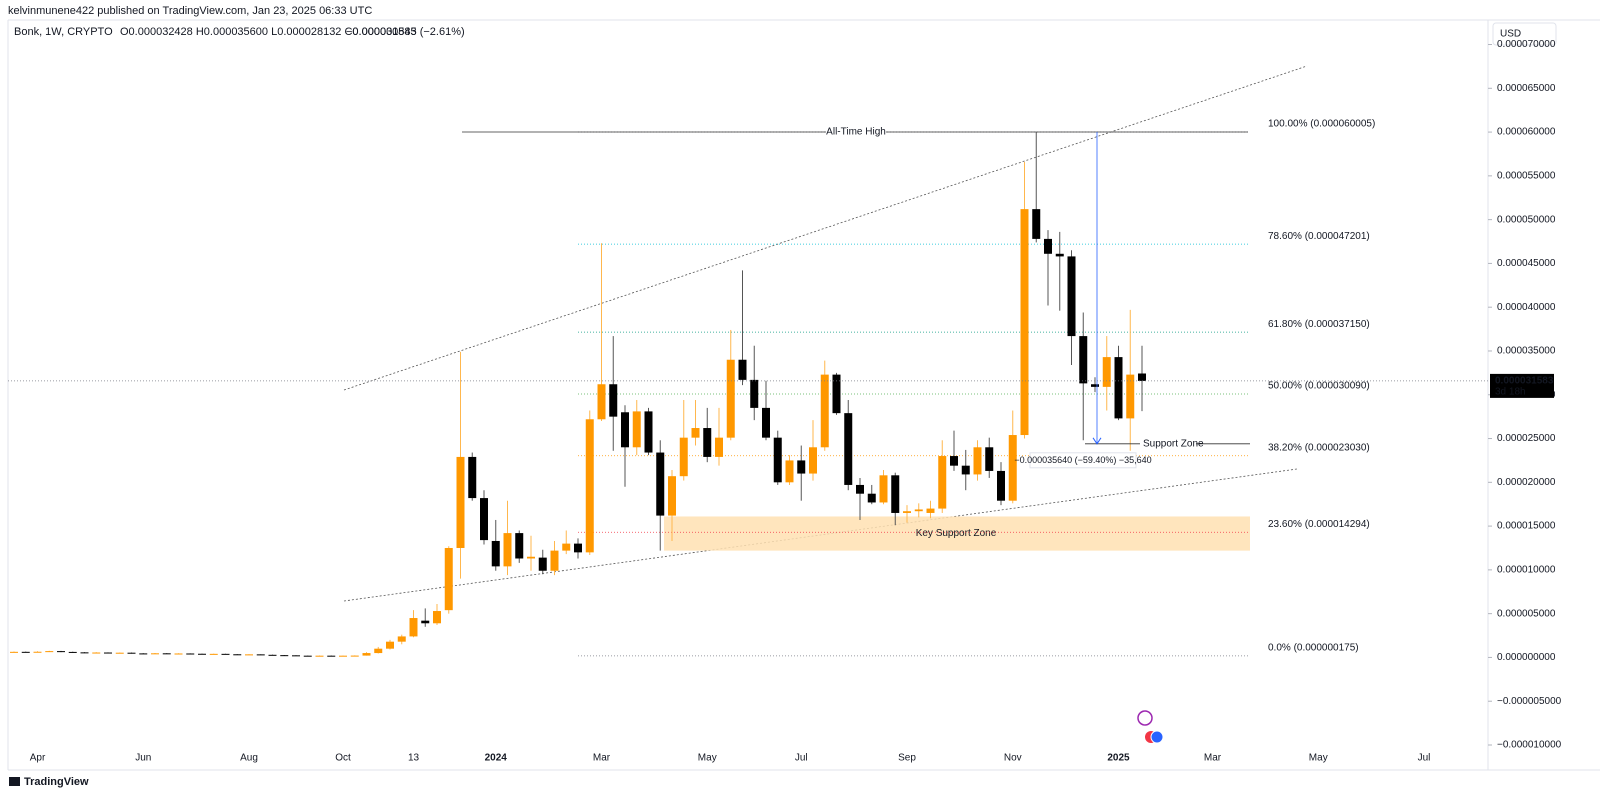  What do you see at coordinates (801, 758) in the screenshot?
I see `x-tick-label: Jul` at bounding box center [801, 758].